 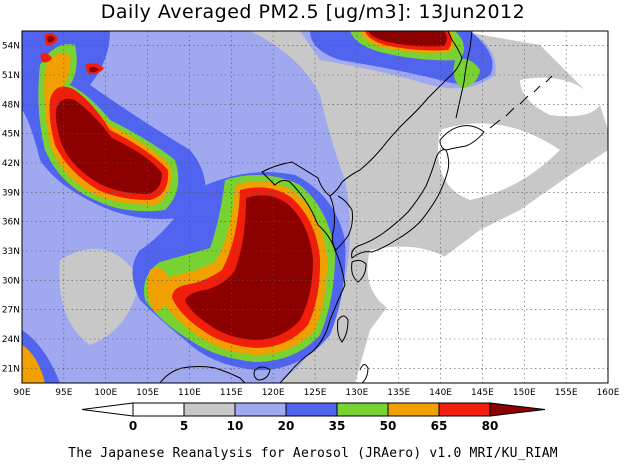 I want to click on lon-tick-label: 125E, so click(x=315, y=393).